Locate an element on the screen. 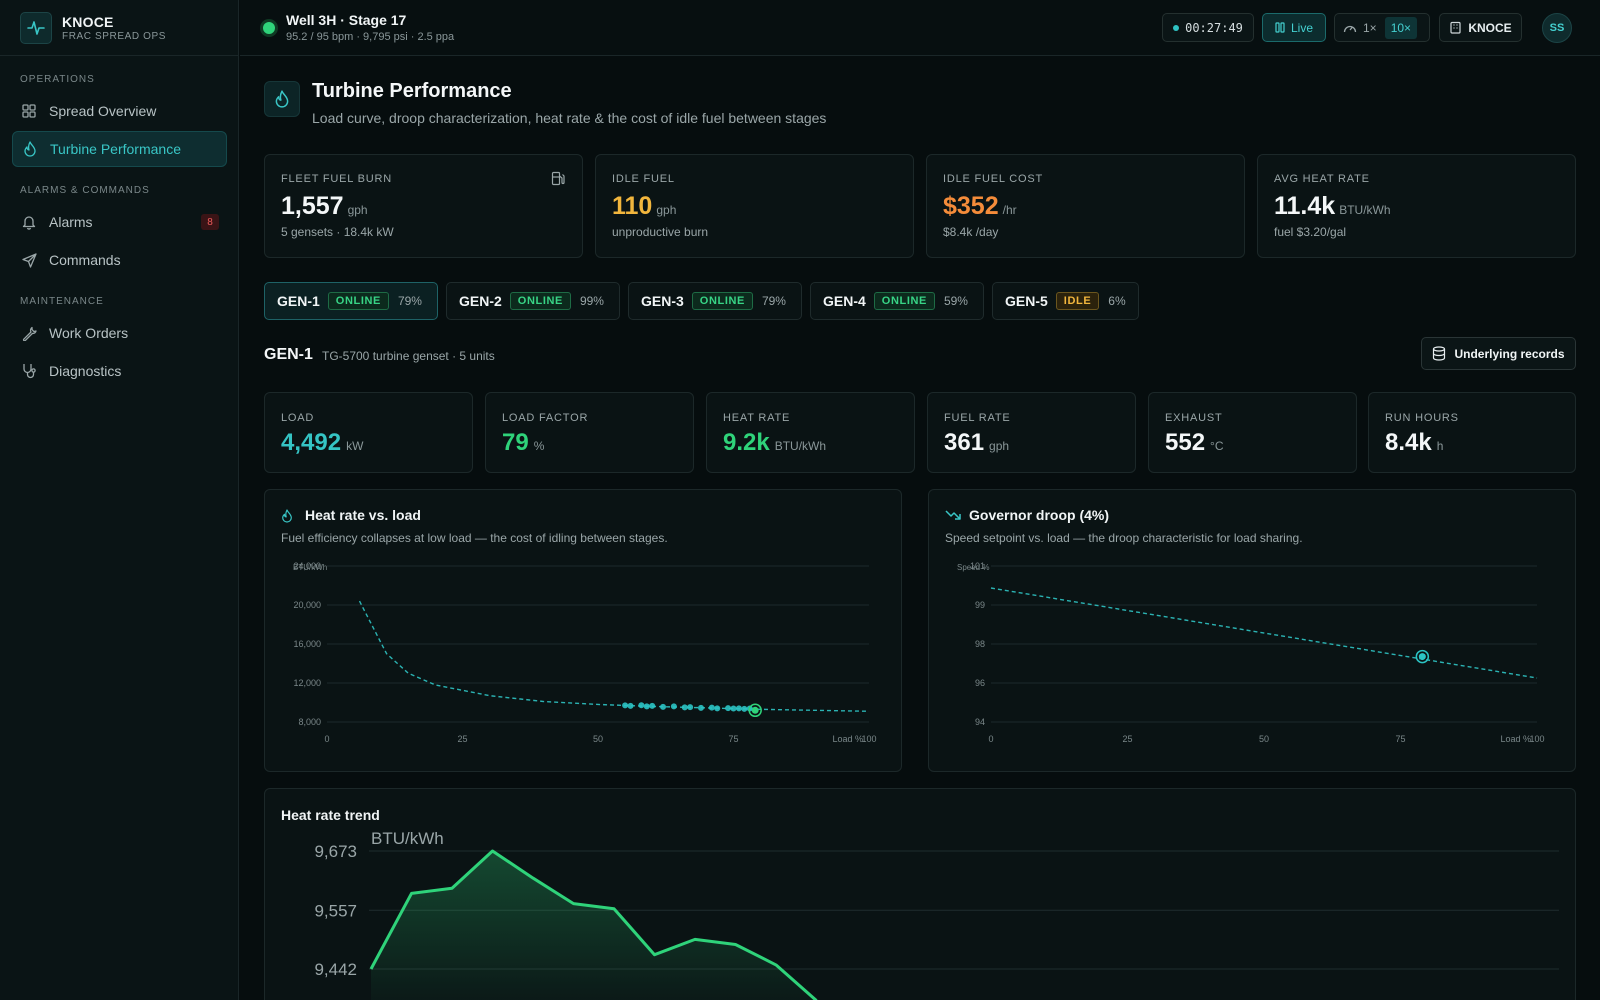 This screenshot has height=1000, width=1600. kpi-value: 110 gph is located at coordinates (644, 206).